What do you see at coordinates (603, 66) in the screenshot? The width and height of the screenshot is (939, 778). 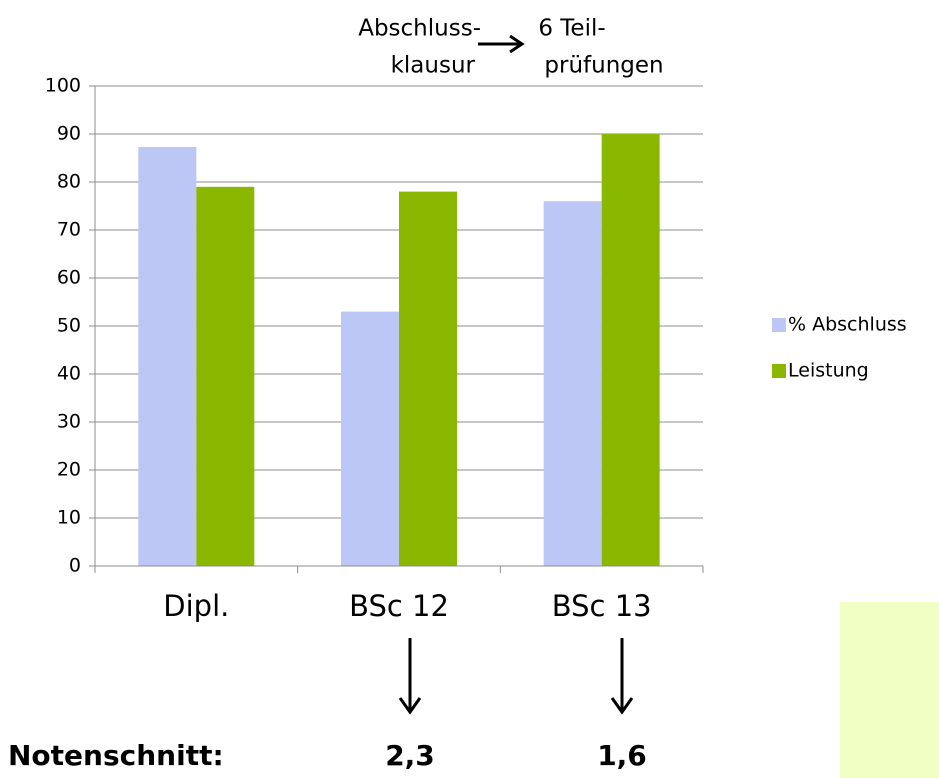 I see `annotation: prüfungen` at bounding box center [603, 66].